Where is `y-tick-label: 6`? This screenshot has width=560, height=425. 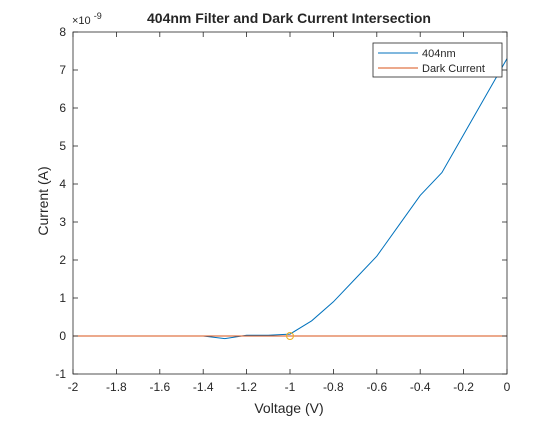
y-tick-label: 6 is located at coordinates (62, 108).